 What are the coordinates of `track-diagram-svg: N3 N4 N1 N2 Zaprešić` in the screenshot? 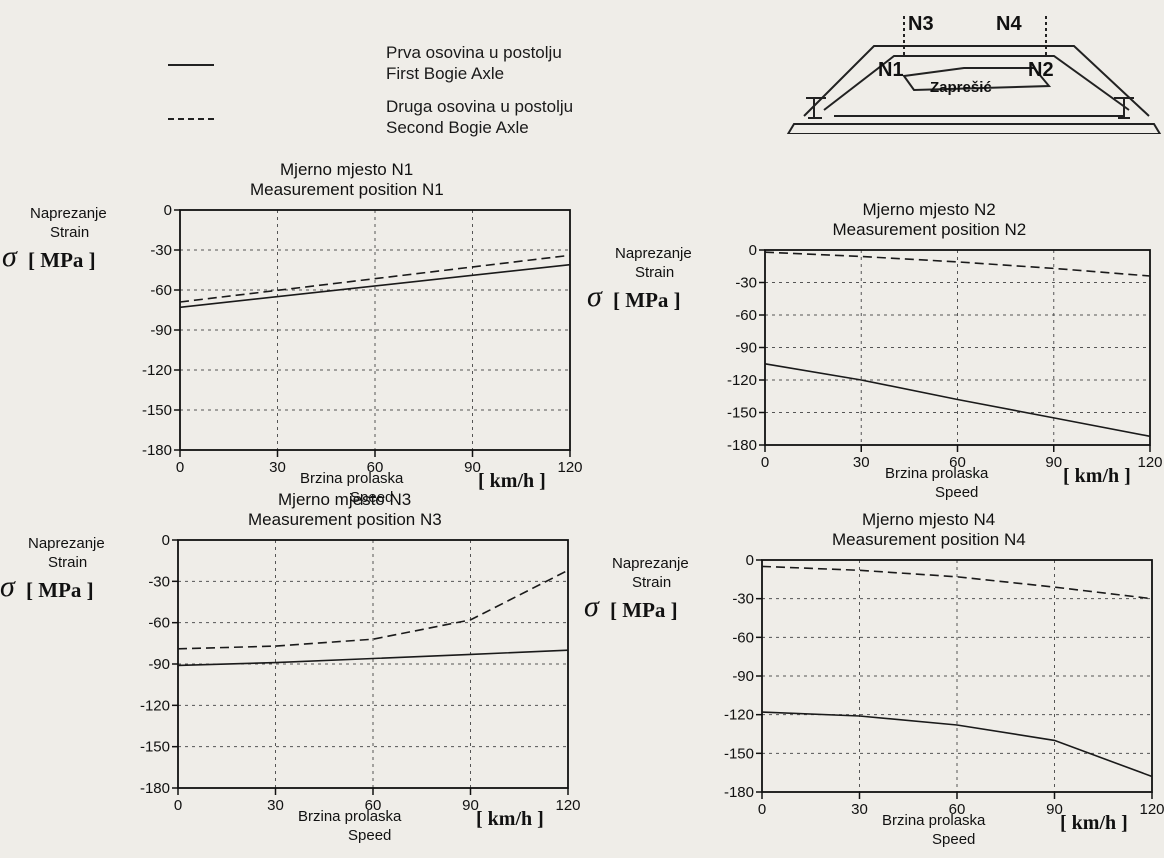 It's located at (974, 74).